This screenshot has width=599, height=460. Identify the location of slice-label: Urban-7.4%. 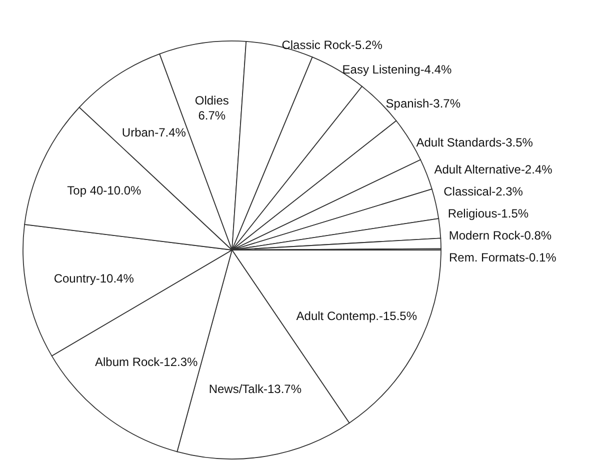
(154, 133).